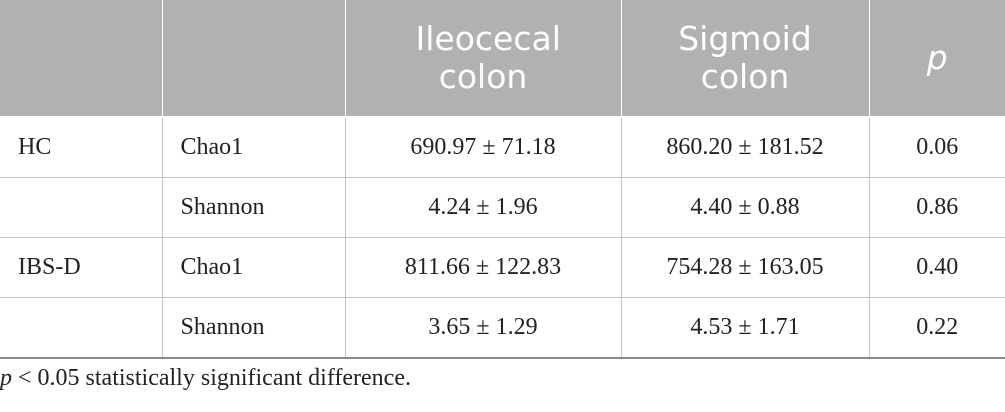  I want to click on p-value-cell: 0.86, so click(936, 207).